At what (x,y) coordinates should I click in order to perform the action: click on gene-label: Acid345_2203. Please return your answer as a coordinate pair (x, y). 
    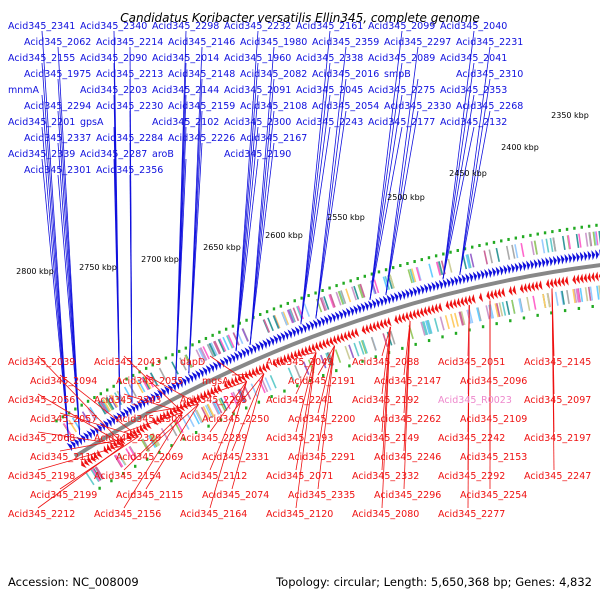
    Looking at the image, I should click on (113, 90).